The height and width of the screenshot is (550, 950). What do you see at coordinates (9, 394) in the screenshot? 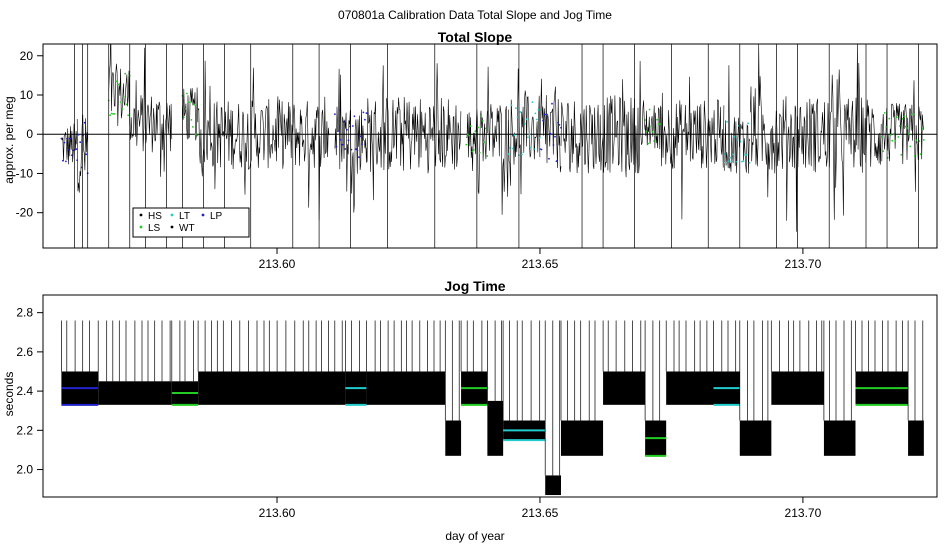
I see `y-axis-label-jog-time: seconds` at bounding box center [9, 394].